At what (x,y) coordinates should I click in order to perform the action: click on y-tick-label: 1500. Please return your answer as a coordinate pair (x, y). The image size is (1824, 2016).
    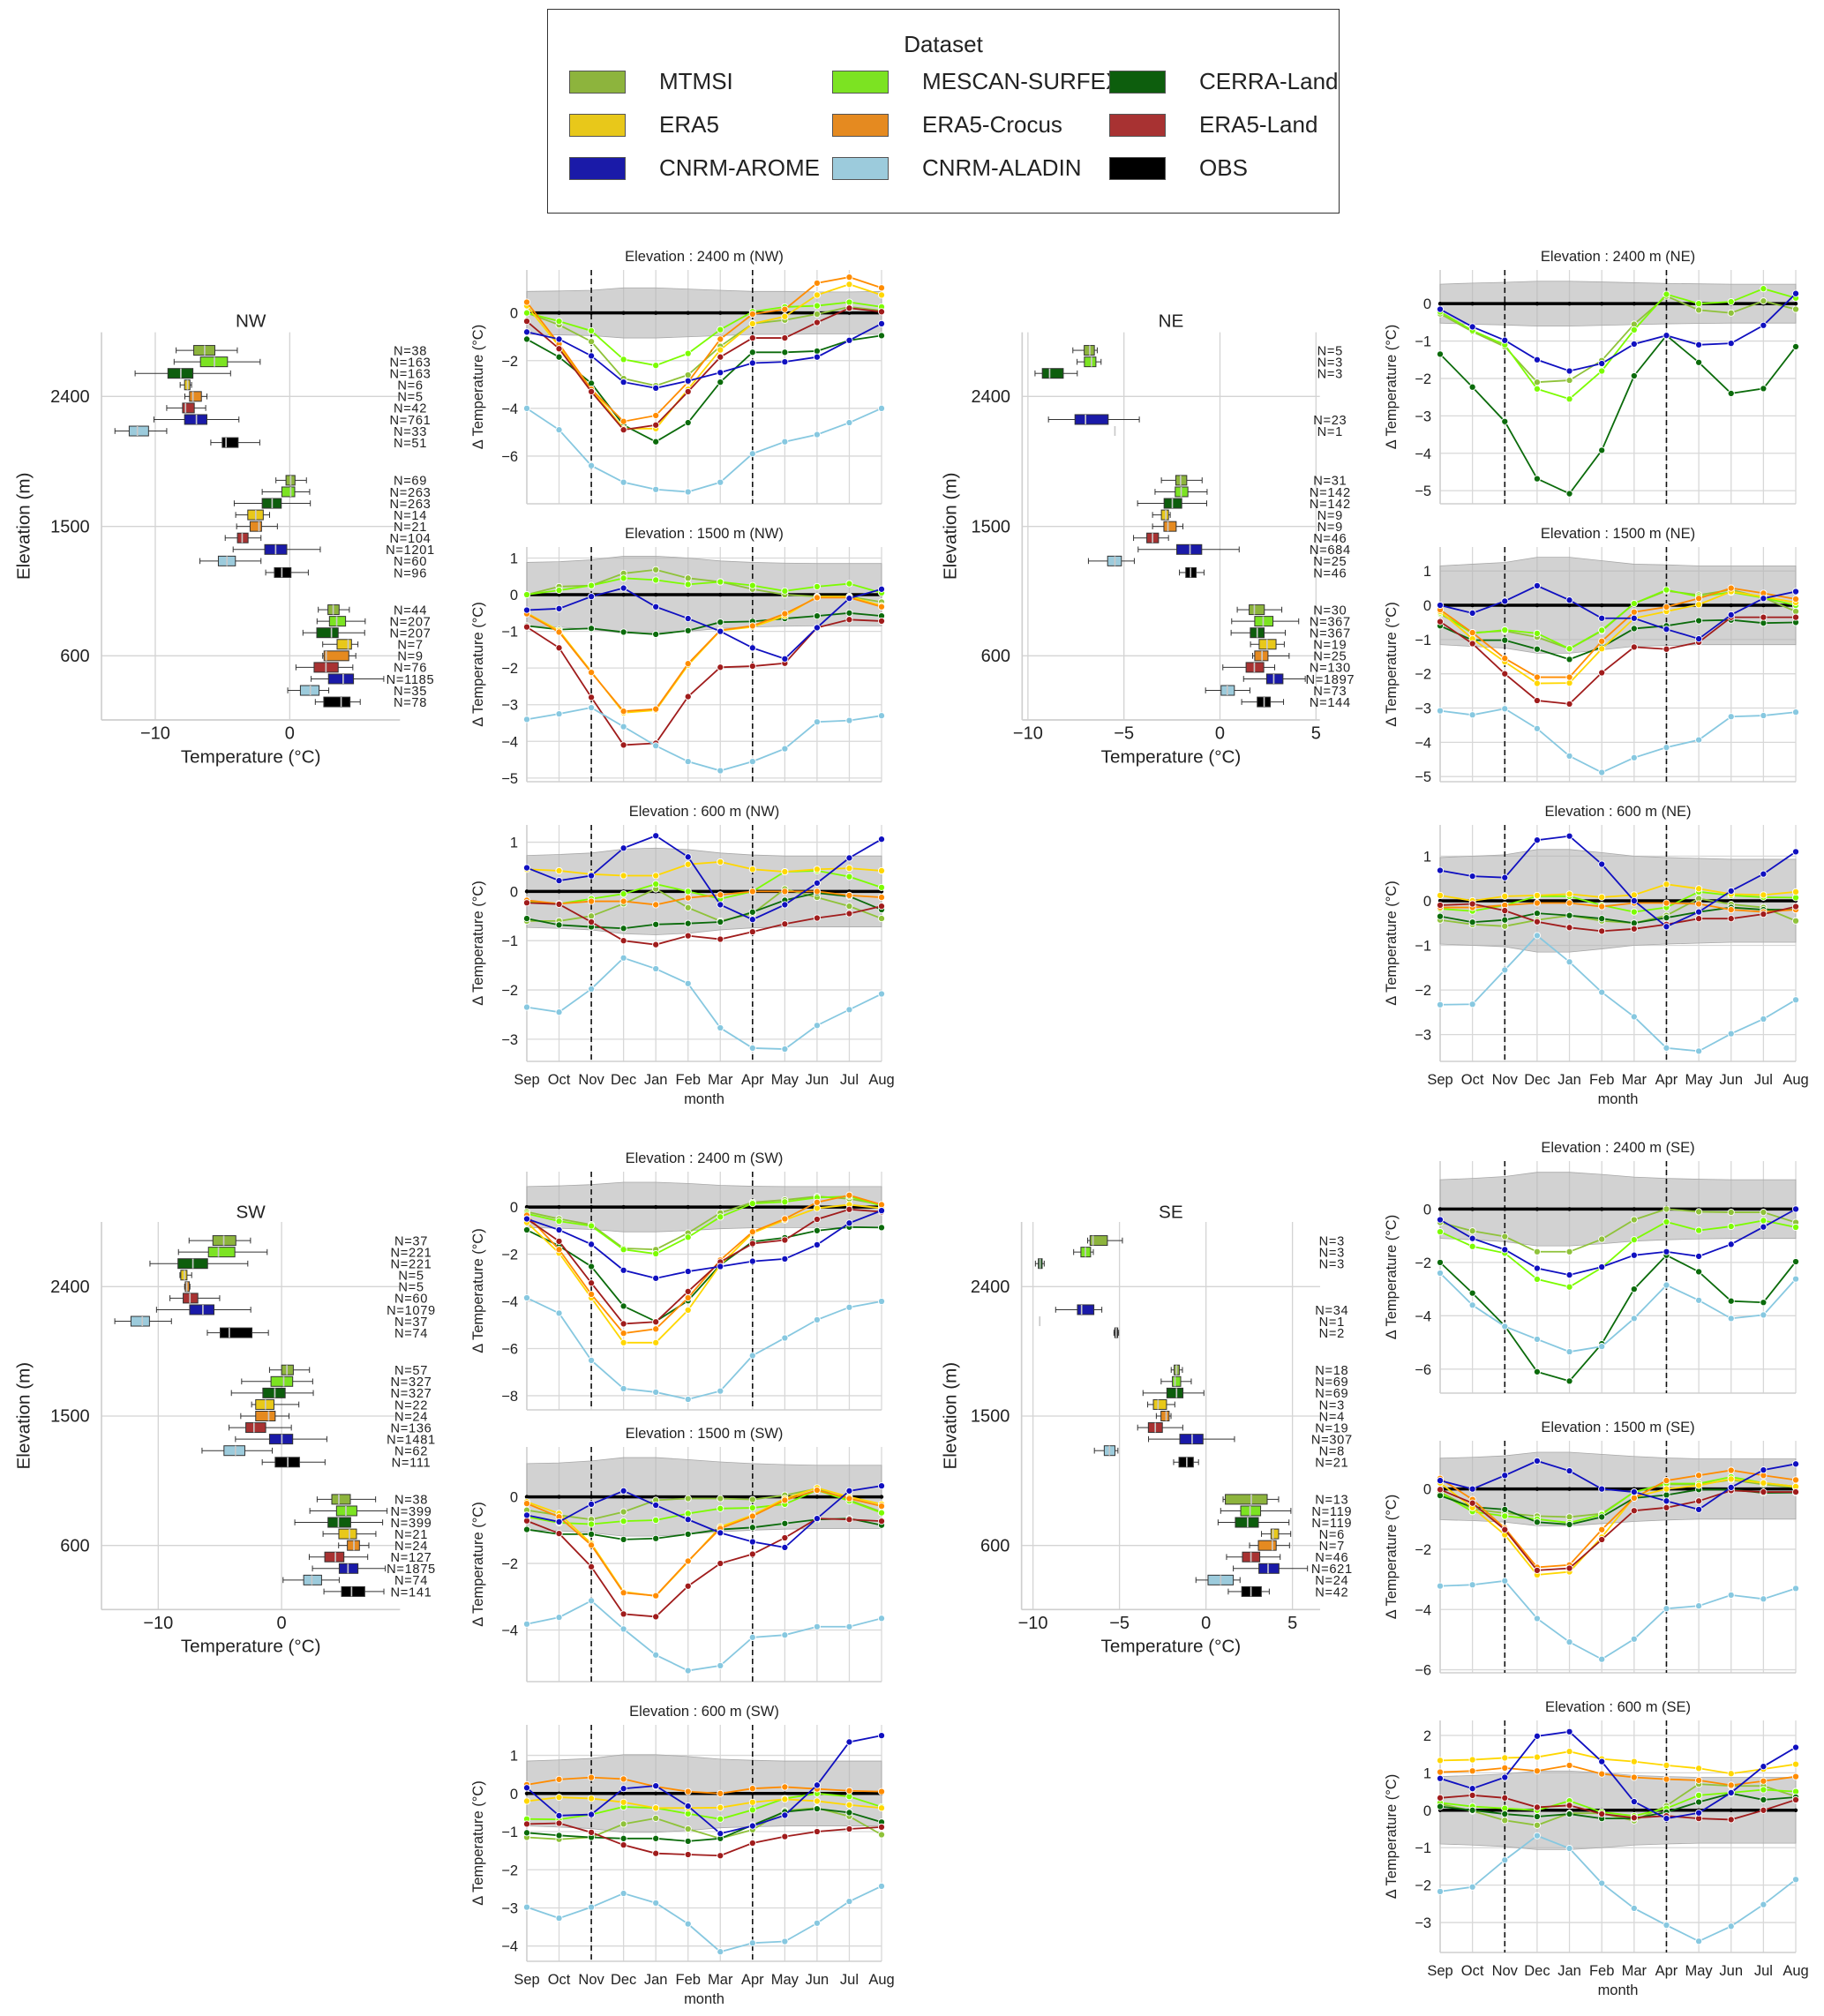
    Looking at the image, I should click on (990, 1417).